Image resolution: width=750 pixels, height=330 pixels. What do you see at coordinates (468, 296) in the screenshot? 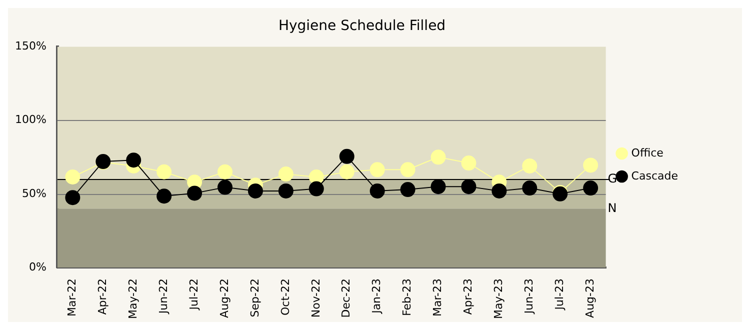
I see `x-tick-label: Apr-23` at bounding box center [468, 296].